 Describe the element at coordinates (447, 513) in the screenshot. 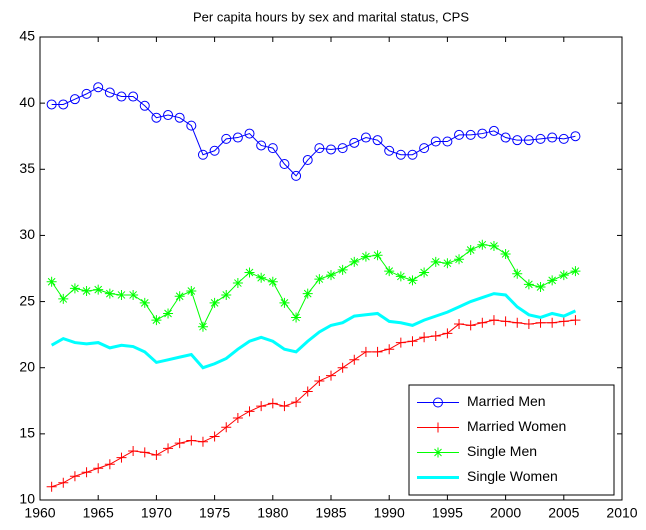

I see `x-tick-label: 1995` at that location.